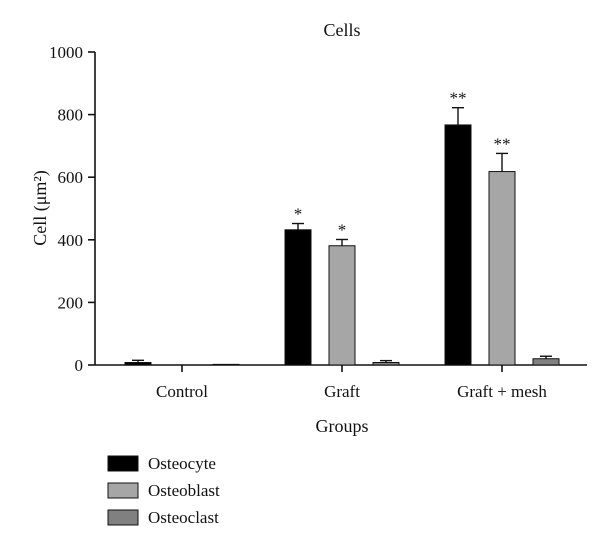 The width and height of the screenshot is (600, 547). I want to click on y-tick-label: 800, so click(71, 115).